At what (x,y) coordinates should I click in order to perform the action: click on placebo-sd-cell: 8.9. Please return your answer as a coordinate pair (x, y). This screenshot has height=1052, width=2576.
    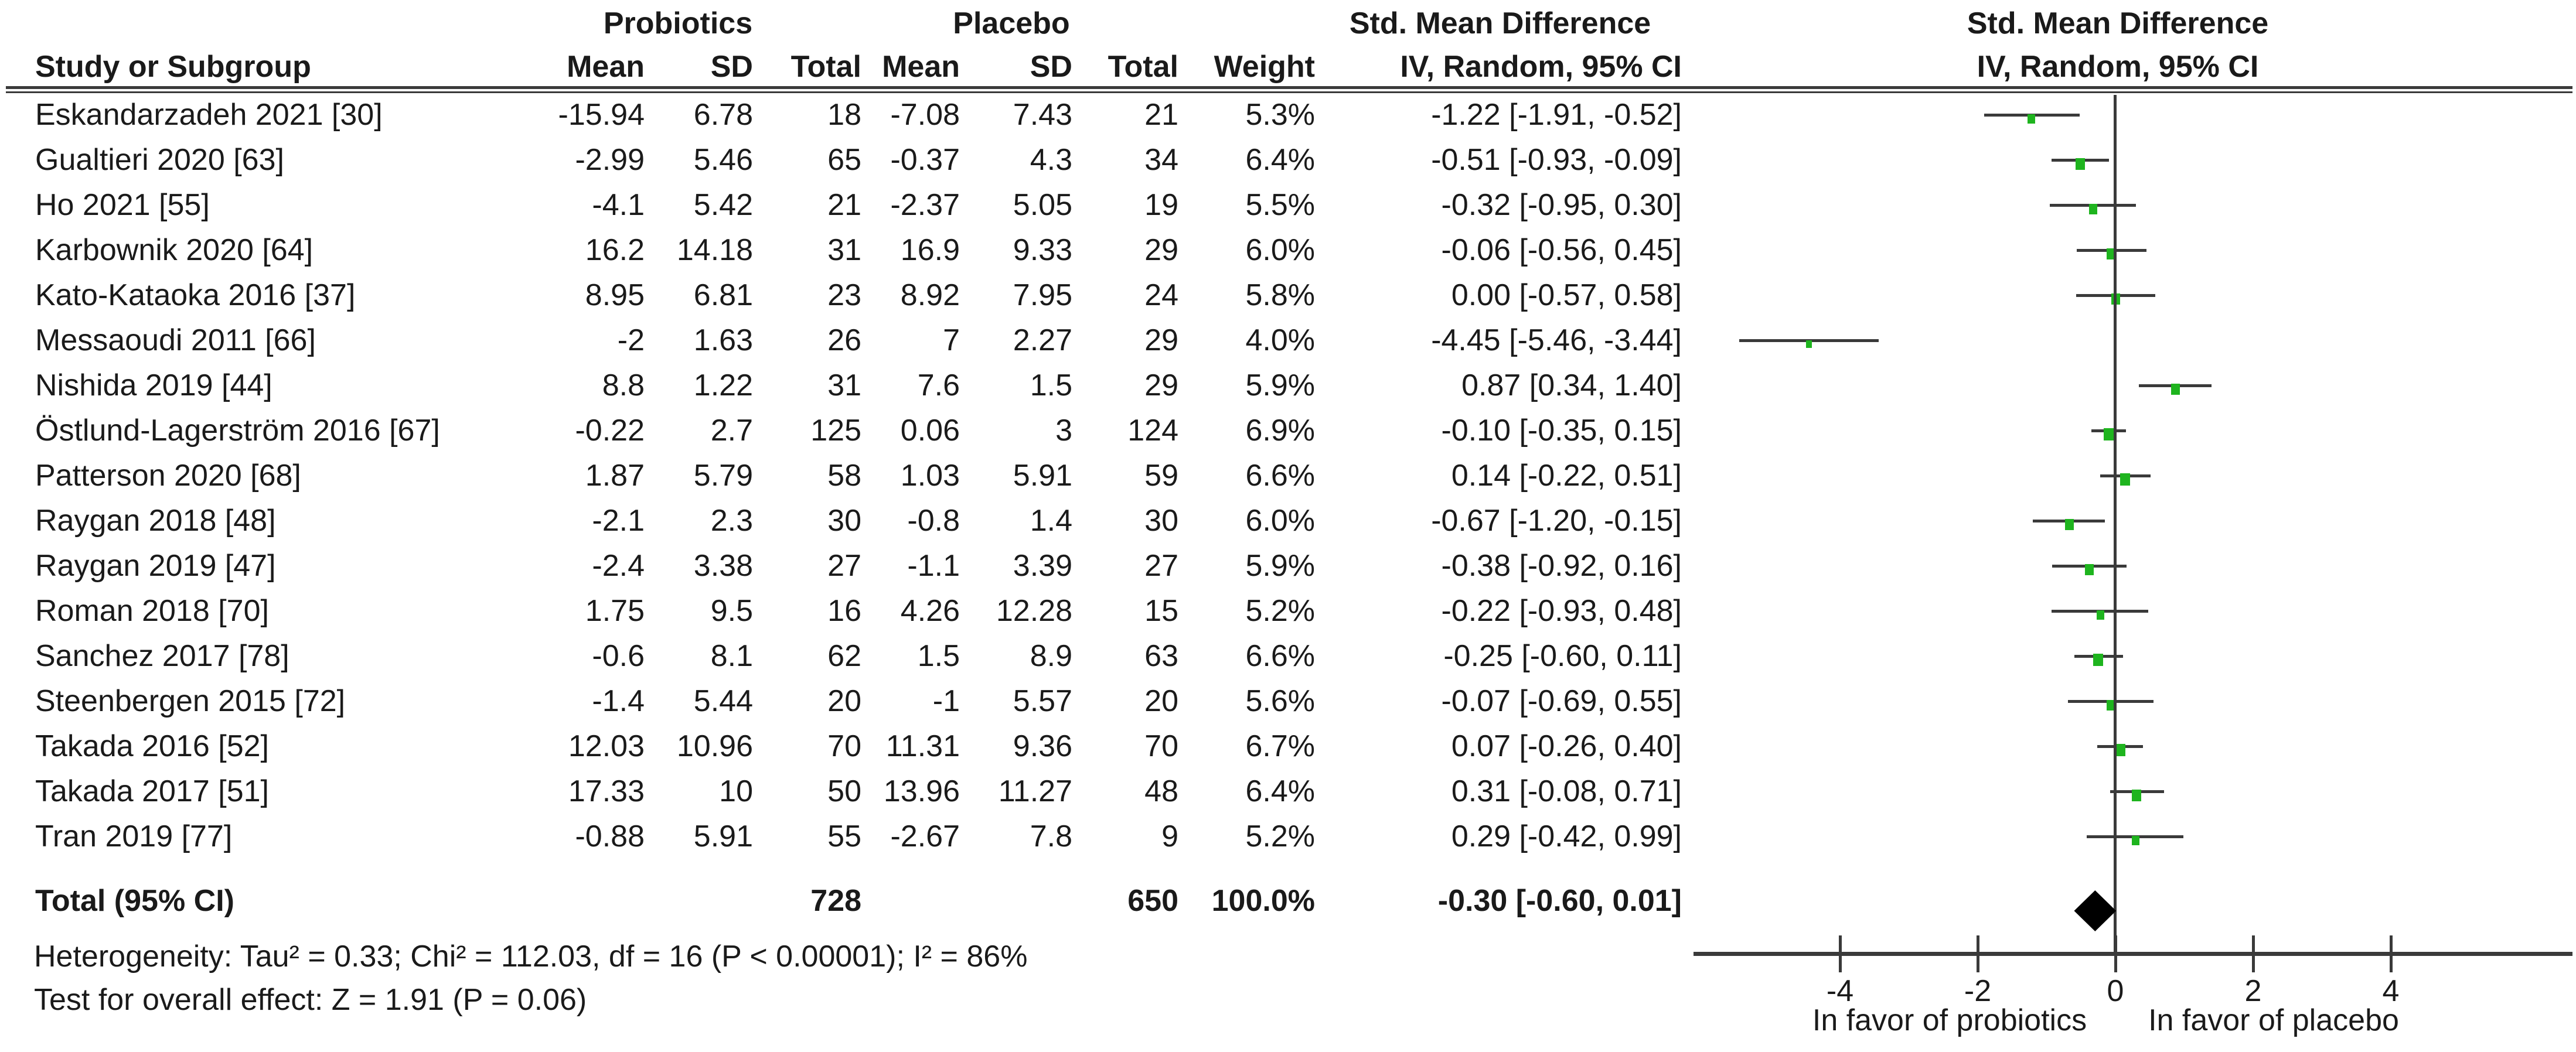
    Looking at the image, I should click on (1051, 656).